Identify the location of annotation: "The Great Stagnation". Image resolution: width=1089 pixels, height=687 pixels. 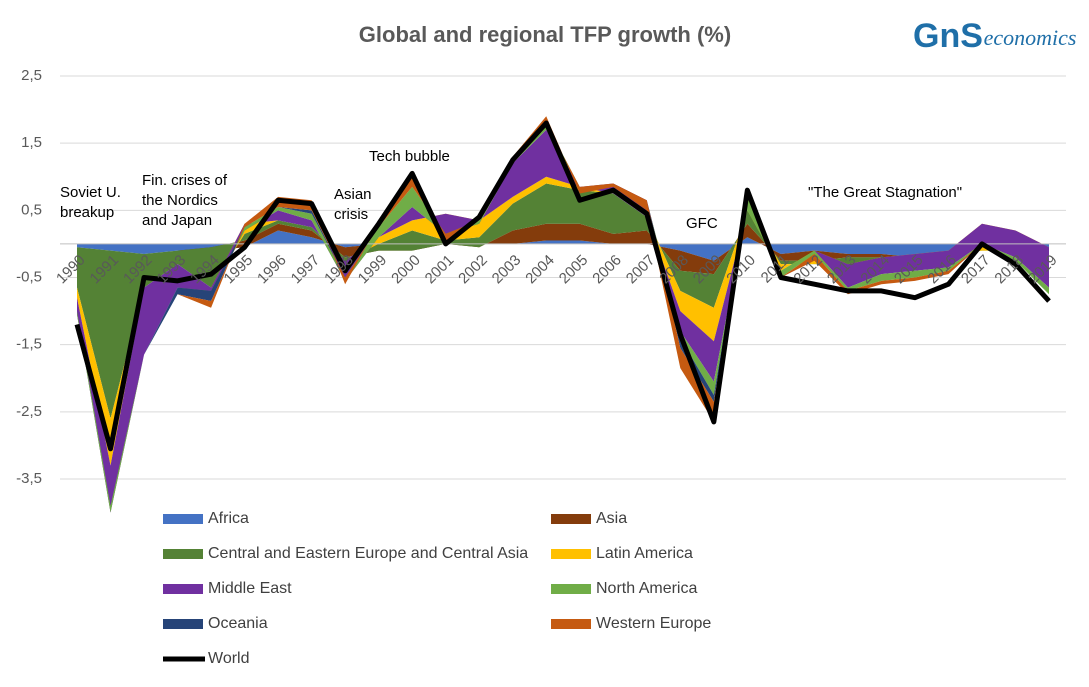
(885, 192).